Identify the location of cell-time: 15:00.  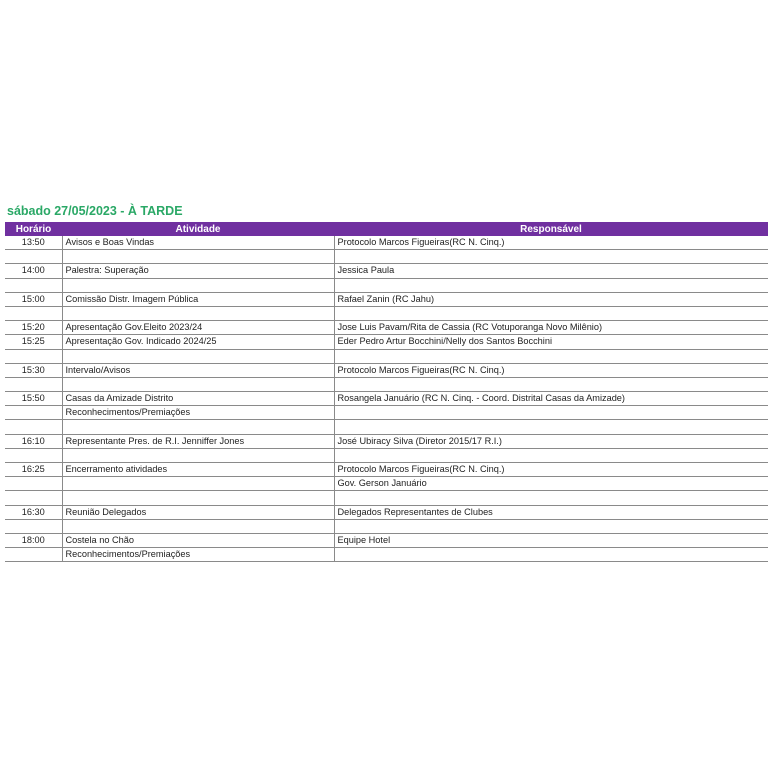
(33, 299).